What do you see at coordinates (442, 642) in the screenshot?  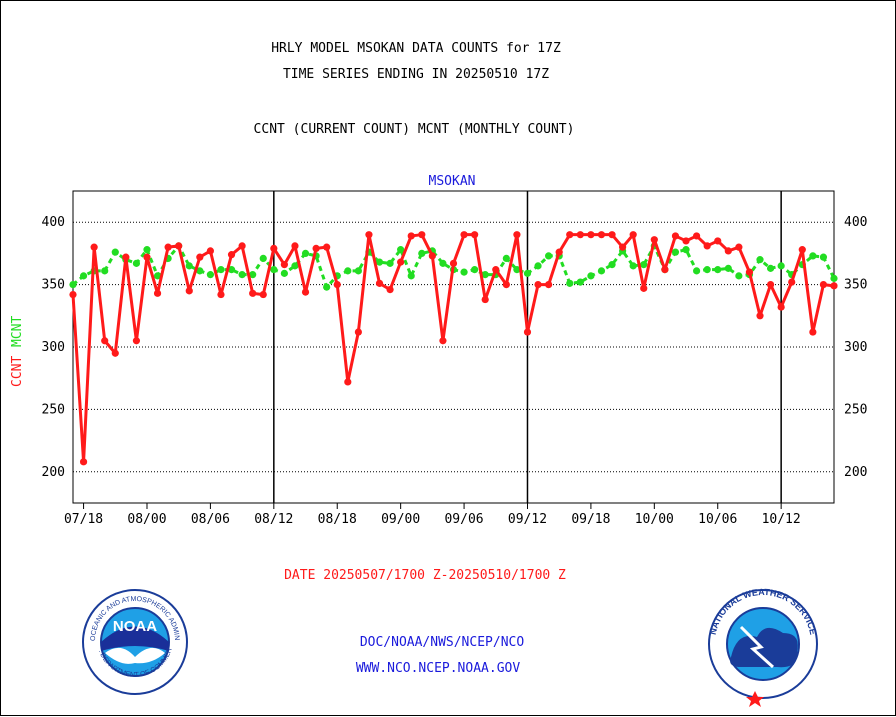 I see `org-path-link: DOC/NOAA/NWS/NCEP/NCO` at bounding box center [442, 642].